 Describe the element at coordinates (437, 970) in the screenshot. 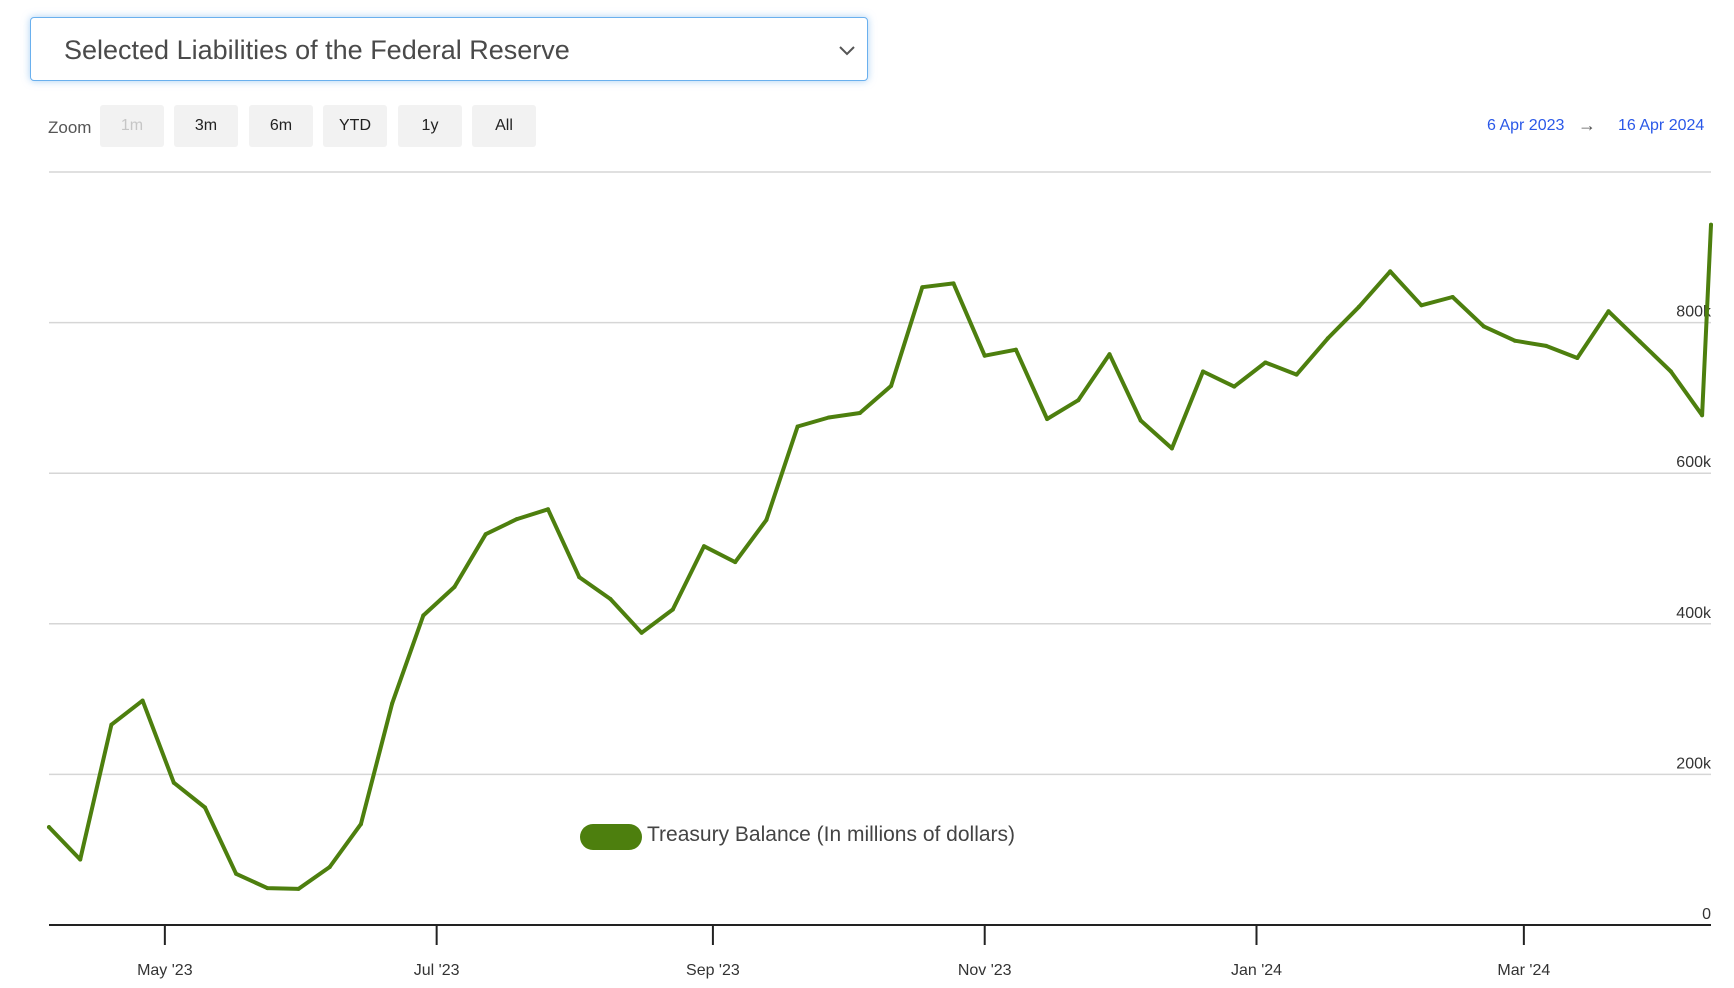

I see `x-tick-label: Jul '23` at that location.